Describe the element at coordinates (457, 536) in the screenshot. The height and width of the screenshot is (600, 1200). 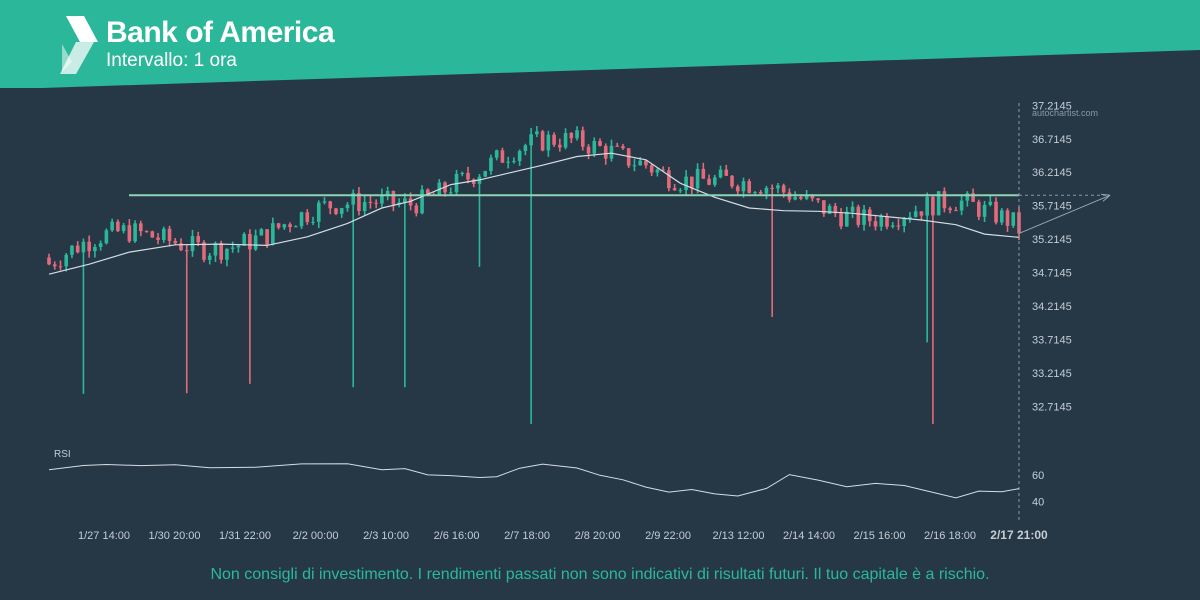
I see `time-tick-label: 2/6 16:00` at that location.